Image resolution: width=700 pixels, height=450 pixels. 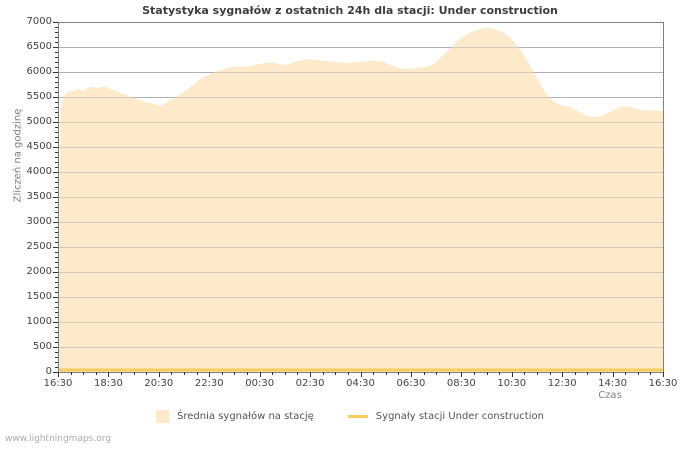 What do you see at coordinates (360, 383) in the screenshot?
I see `x-axis-tick-label: 04:30` at bounding box center [360, 383].